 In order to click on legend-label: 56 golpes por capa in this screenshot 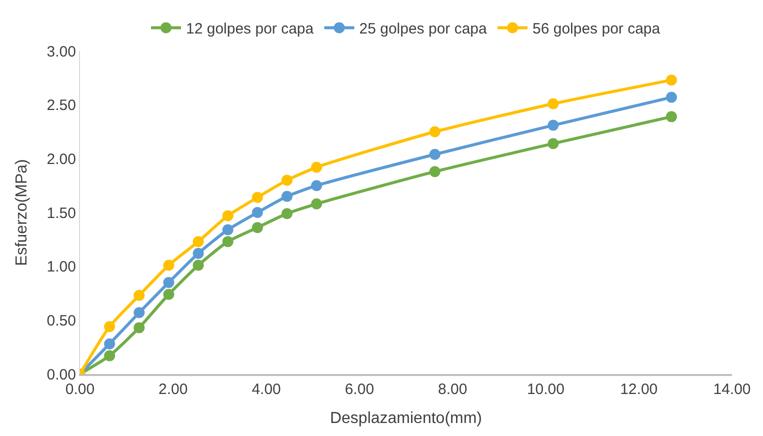, I will do `click(596, 29)`.